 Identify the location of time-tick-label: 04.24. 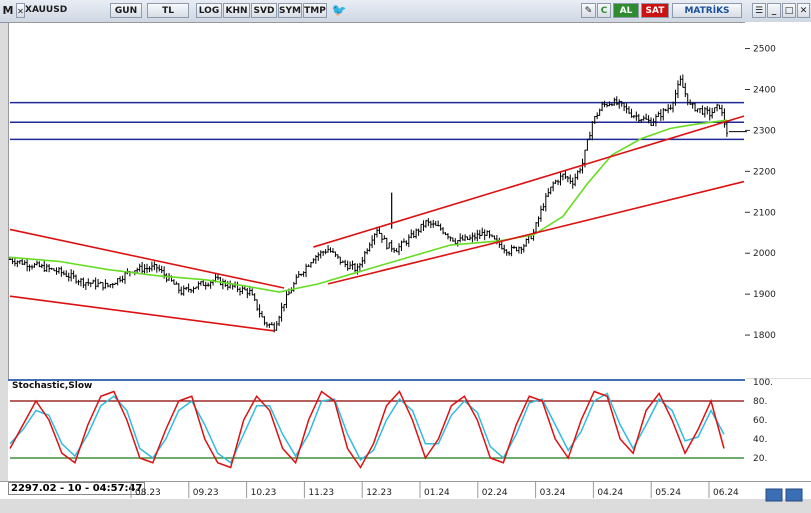
(610, 493).